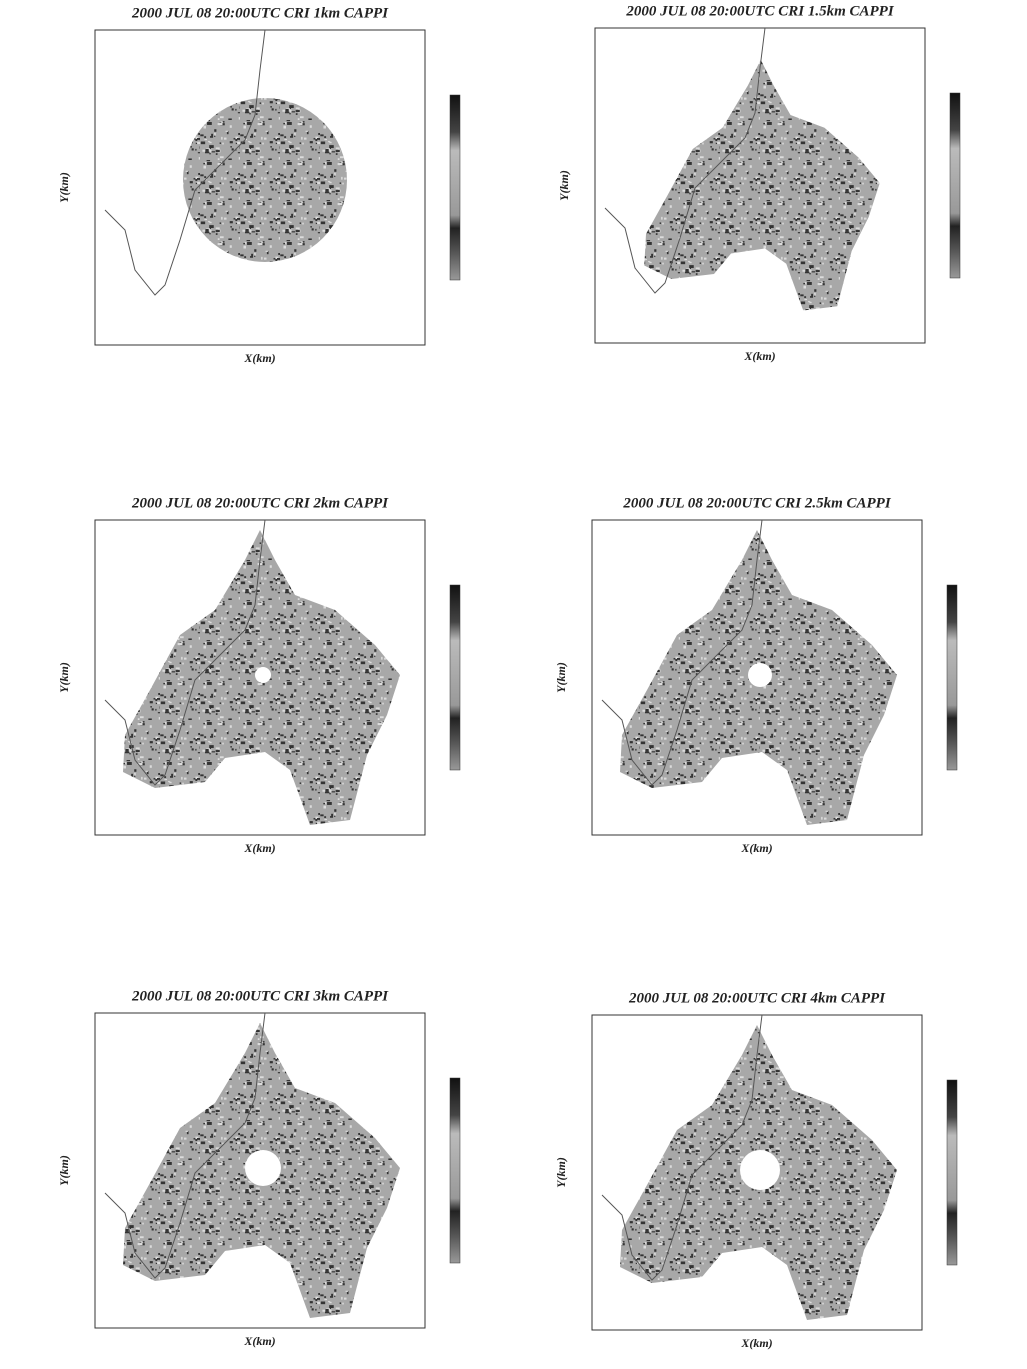  I want to click on panel-title: 2000 JUL 08 20:00UTC CRI 1.5km CAPPI, so click(760, 11).